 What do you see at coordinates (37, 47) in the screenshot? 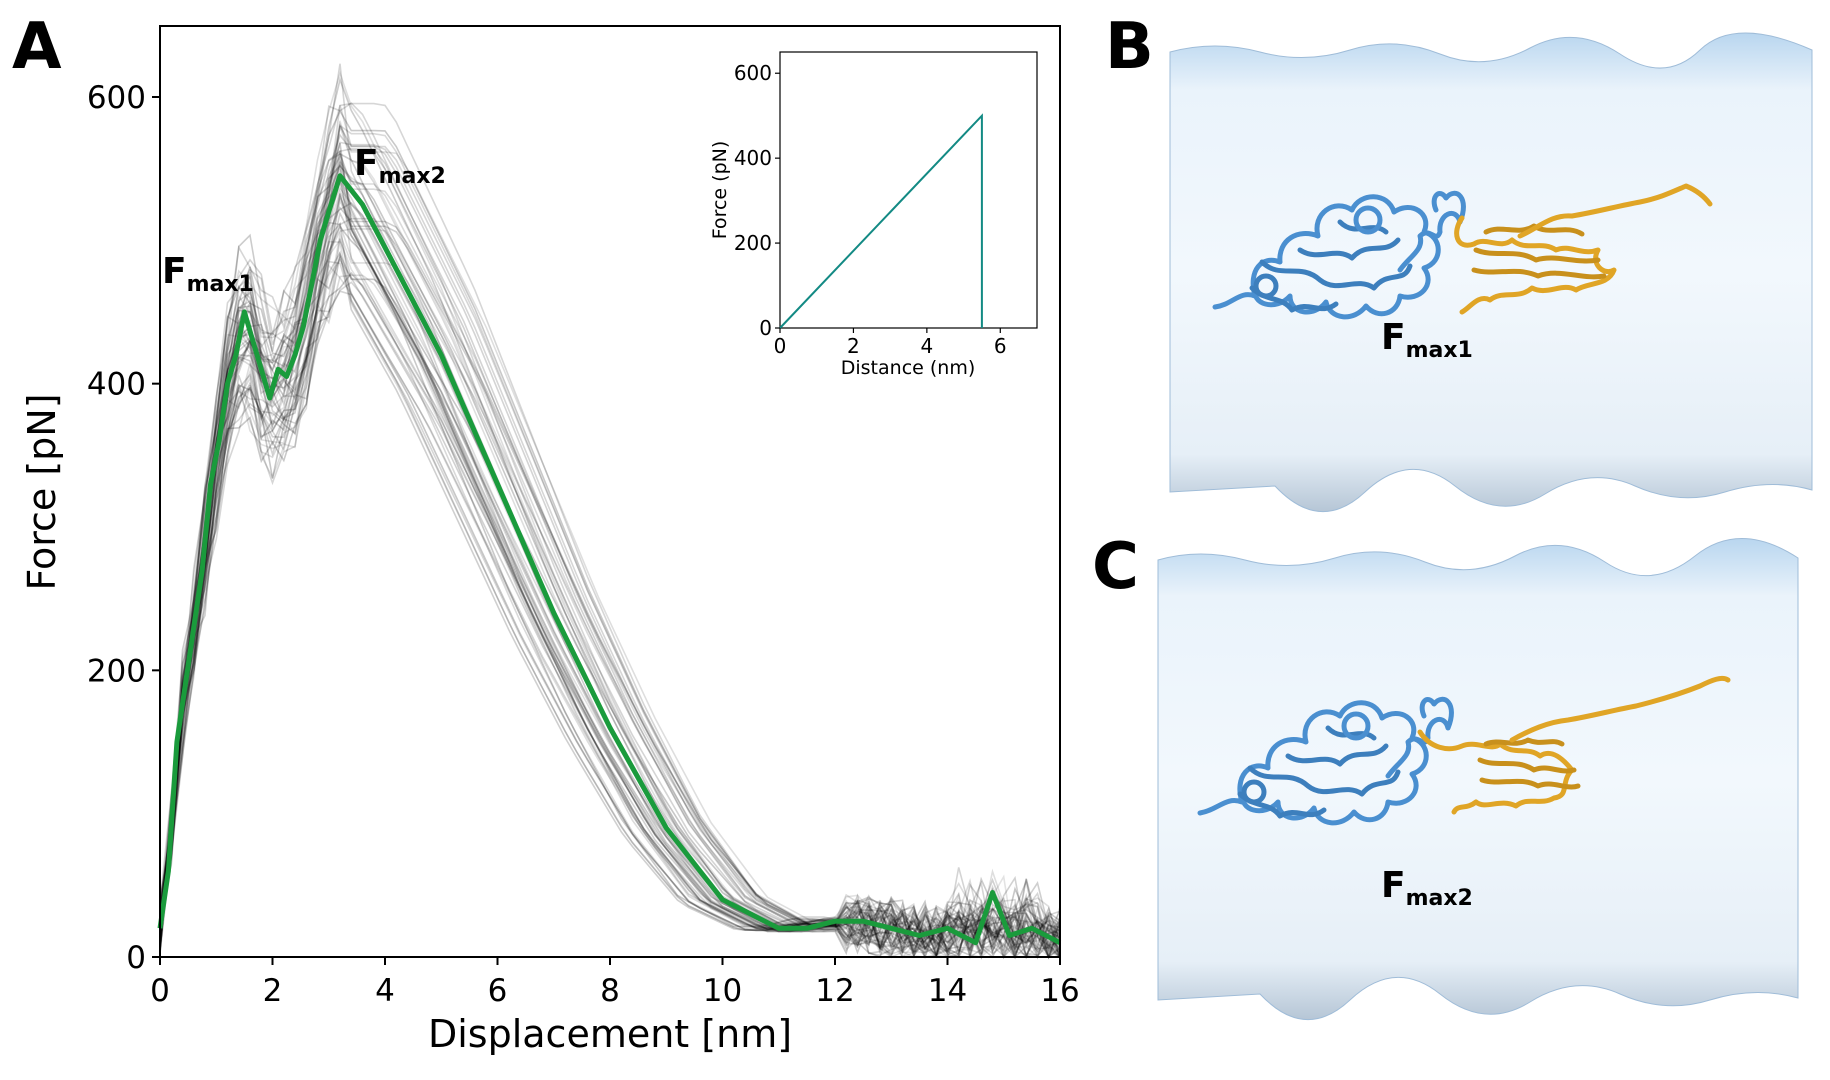
I see `panel-letter-a: A` at bounding box center [37, 47].